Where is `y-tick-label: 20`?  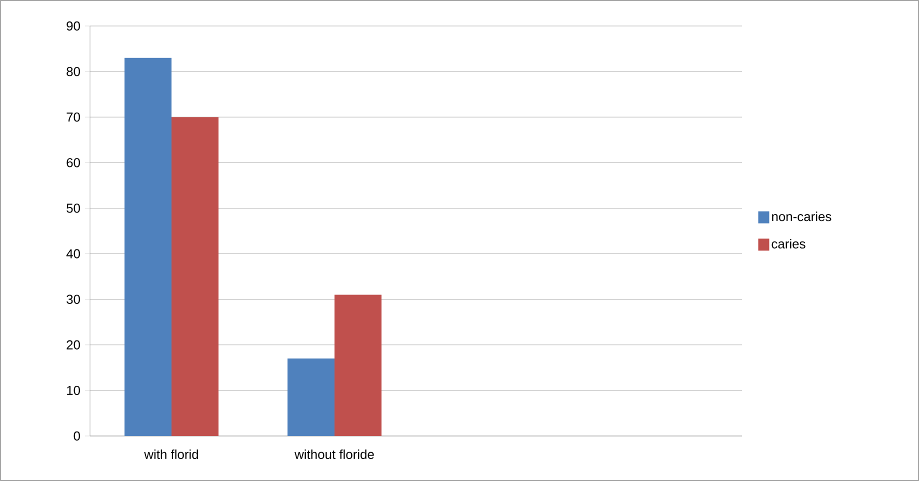
y-tick-label: 20 is located at coordinates (73, 345).